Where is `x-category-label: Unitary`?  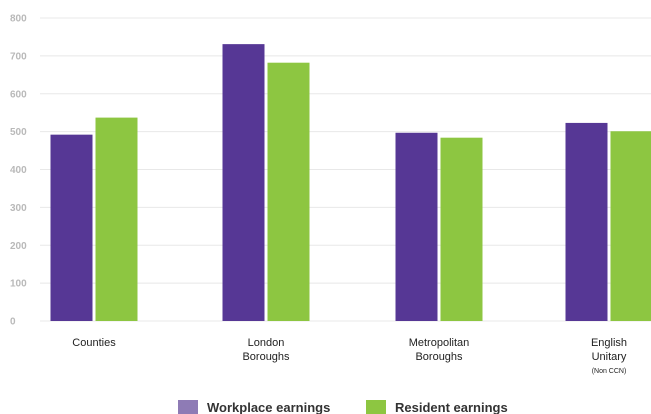
x-category-label: Unitary is located at coordinates (609, 357).